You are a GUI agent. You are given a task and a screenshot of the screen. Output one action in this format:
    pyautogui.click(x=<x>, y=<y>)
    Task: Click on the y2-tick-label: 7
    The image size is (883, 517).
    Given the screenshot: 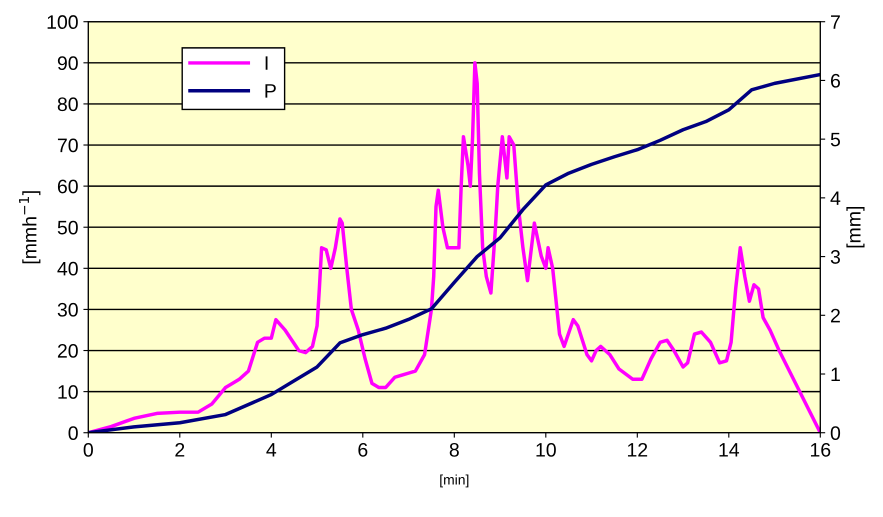 What is the action you would take?
    pyautogui.click(x=835, y=22)
    